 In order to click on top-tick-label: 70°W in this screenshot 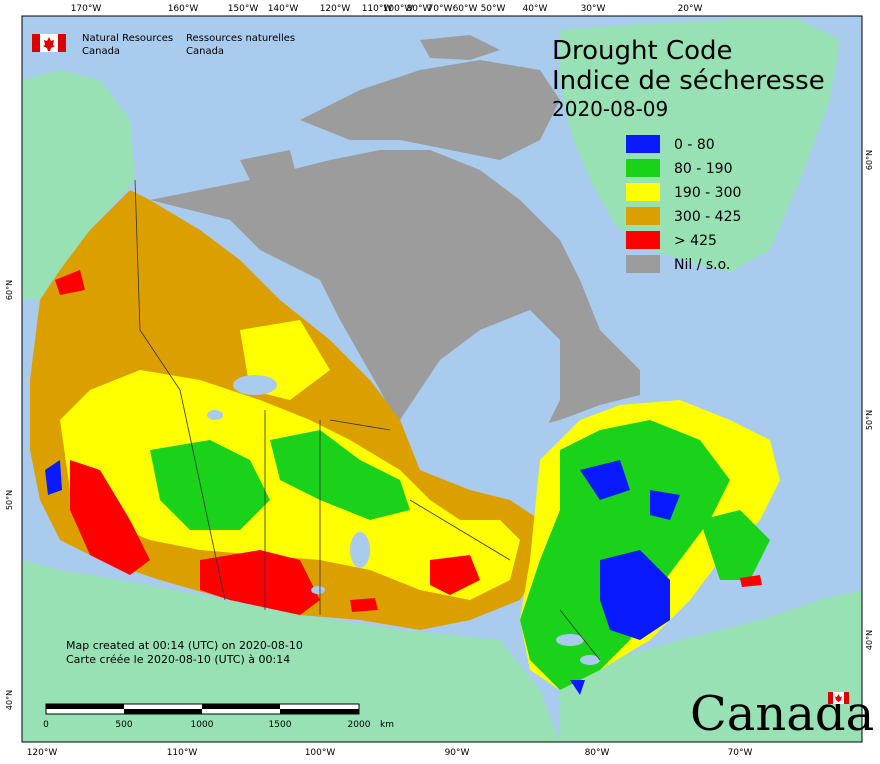, I will do `click(440, 9)`.